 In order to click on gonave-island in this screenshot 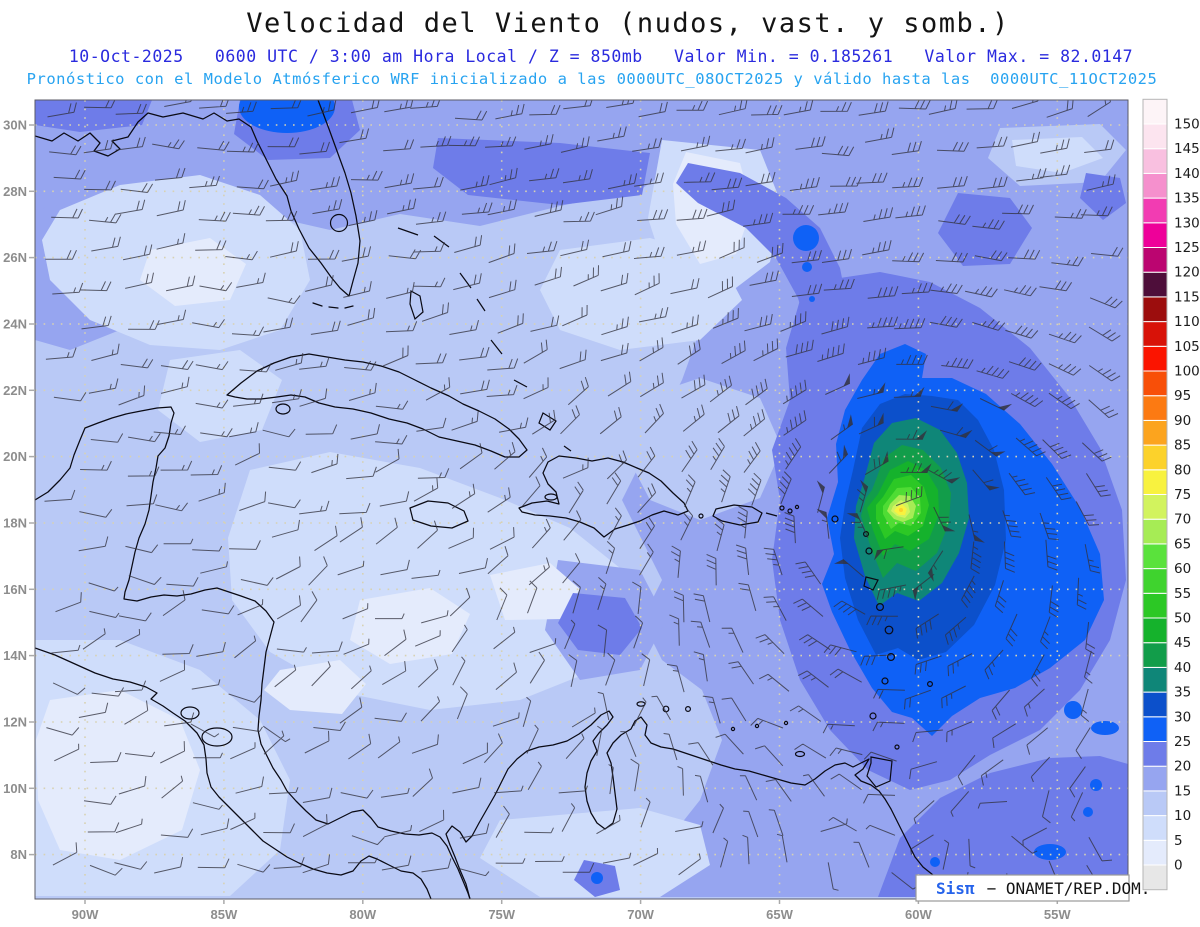, I will do `click(551, 497)`.